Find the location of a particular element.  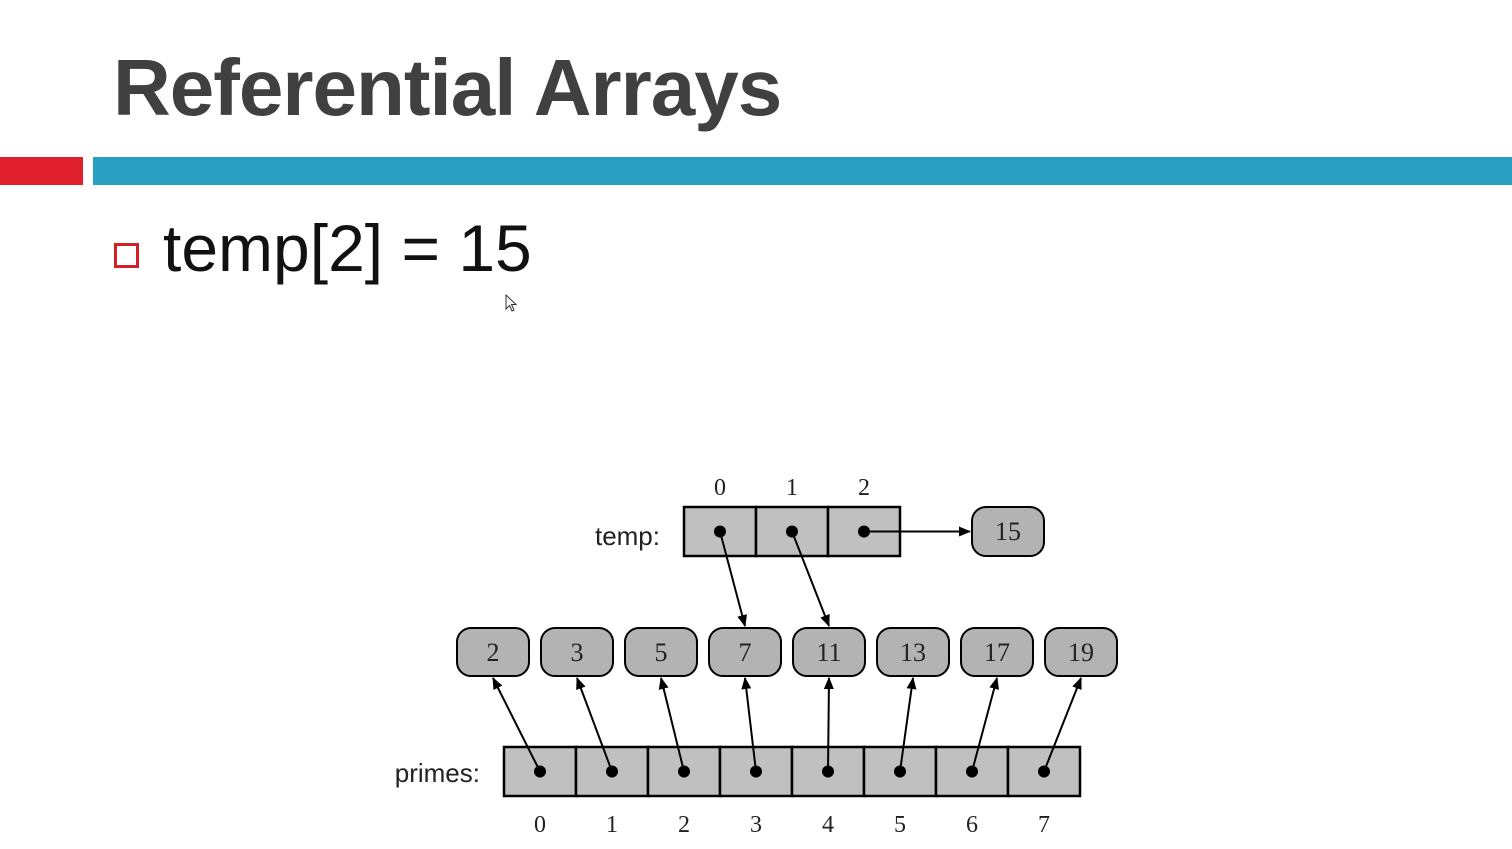

temp-index-label: 2 is located at coordinates (864, 488).